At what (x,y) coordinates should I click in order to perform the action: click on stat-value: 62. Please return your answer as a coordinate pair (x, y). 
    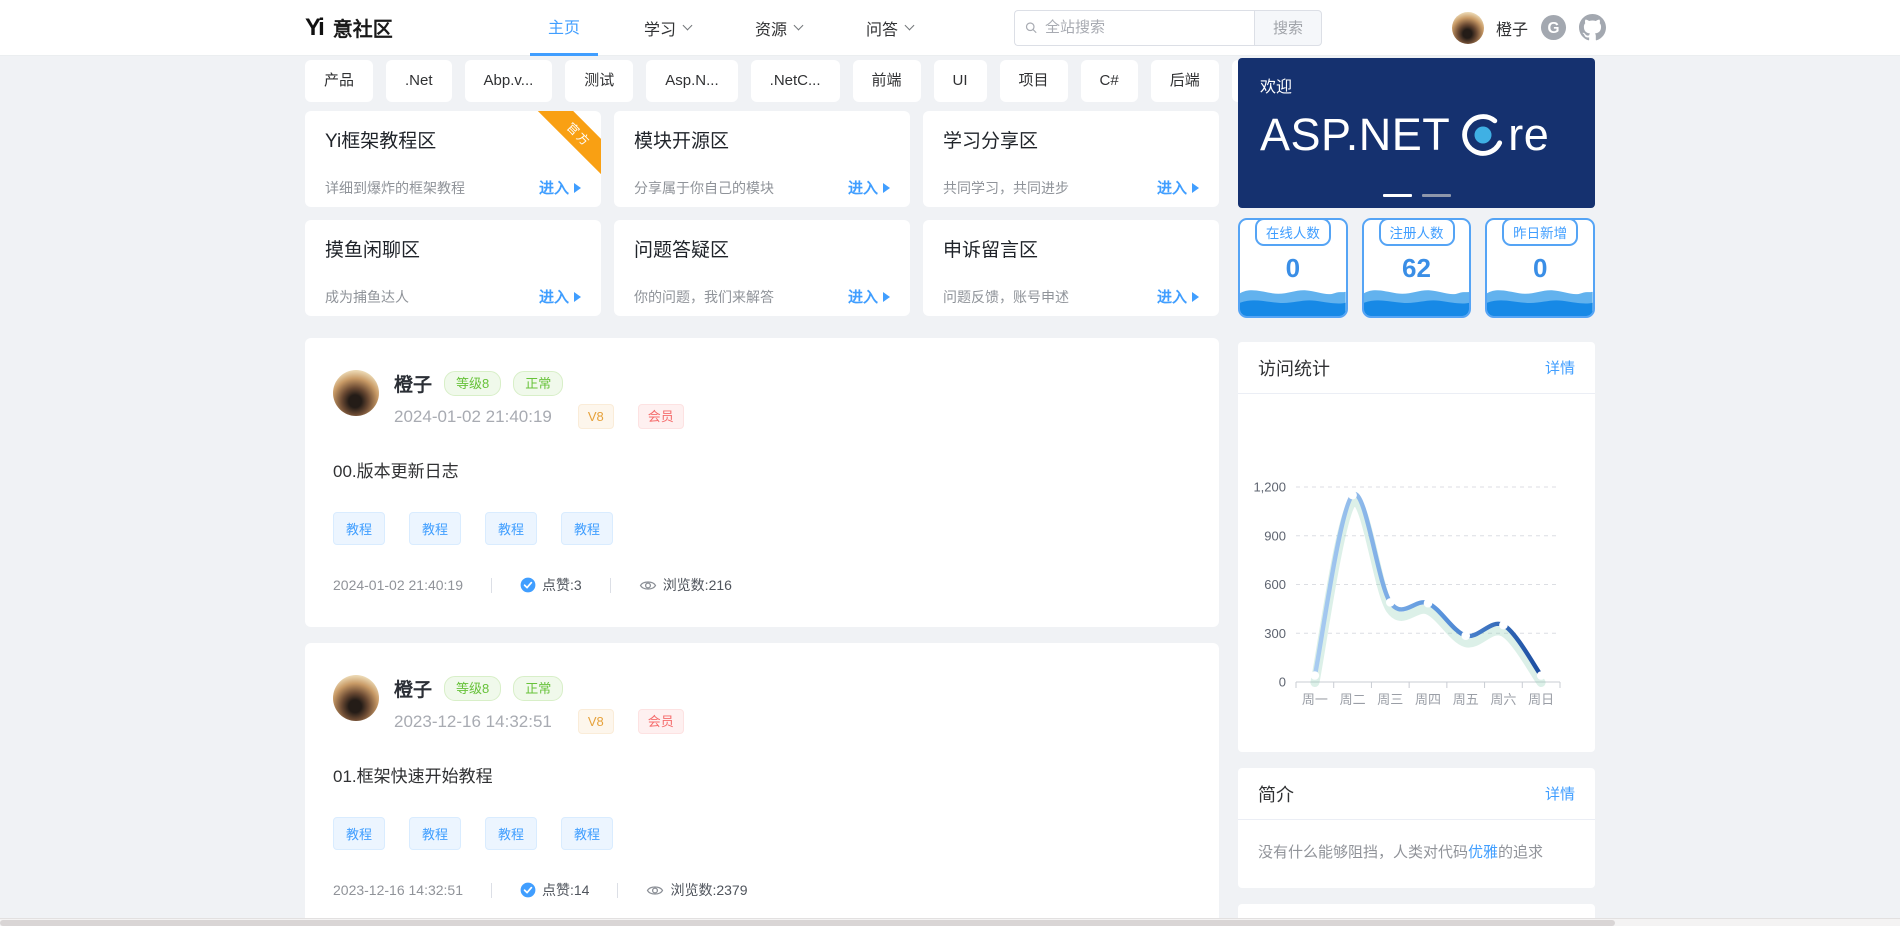
    Looking at the image, I should click on (1416, 268).